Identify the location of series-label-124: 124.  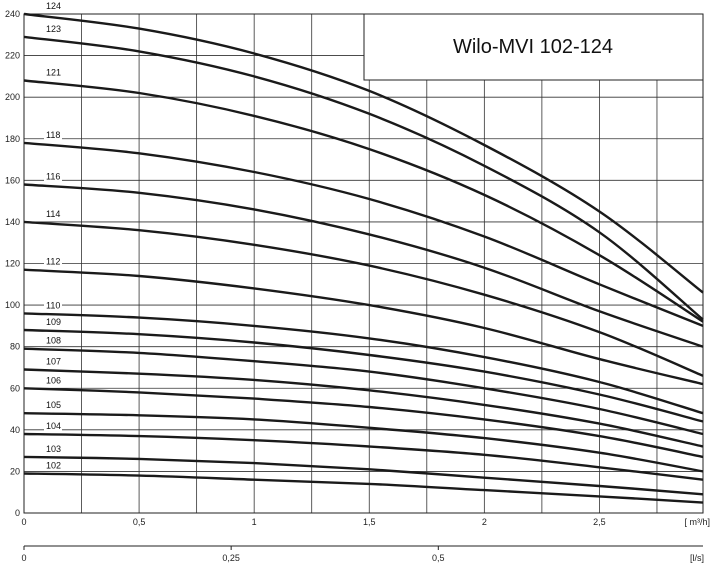
(53, 6).